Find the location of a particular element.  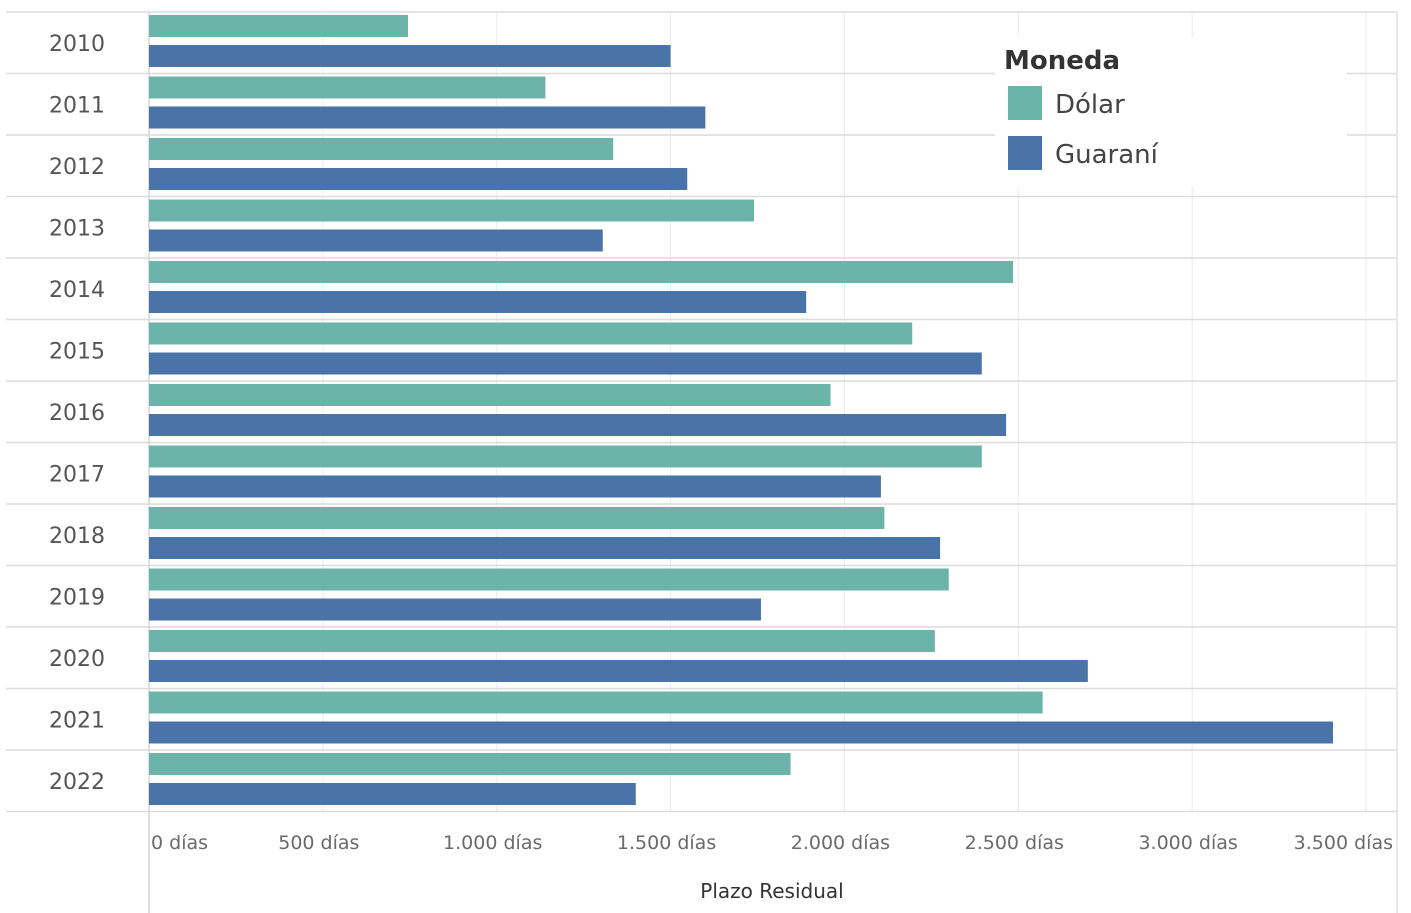

legend-title: Moneda is located at coordinates (1062, 61).